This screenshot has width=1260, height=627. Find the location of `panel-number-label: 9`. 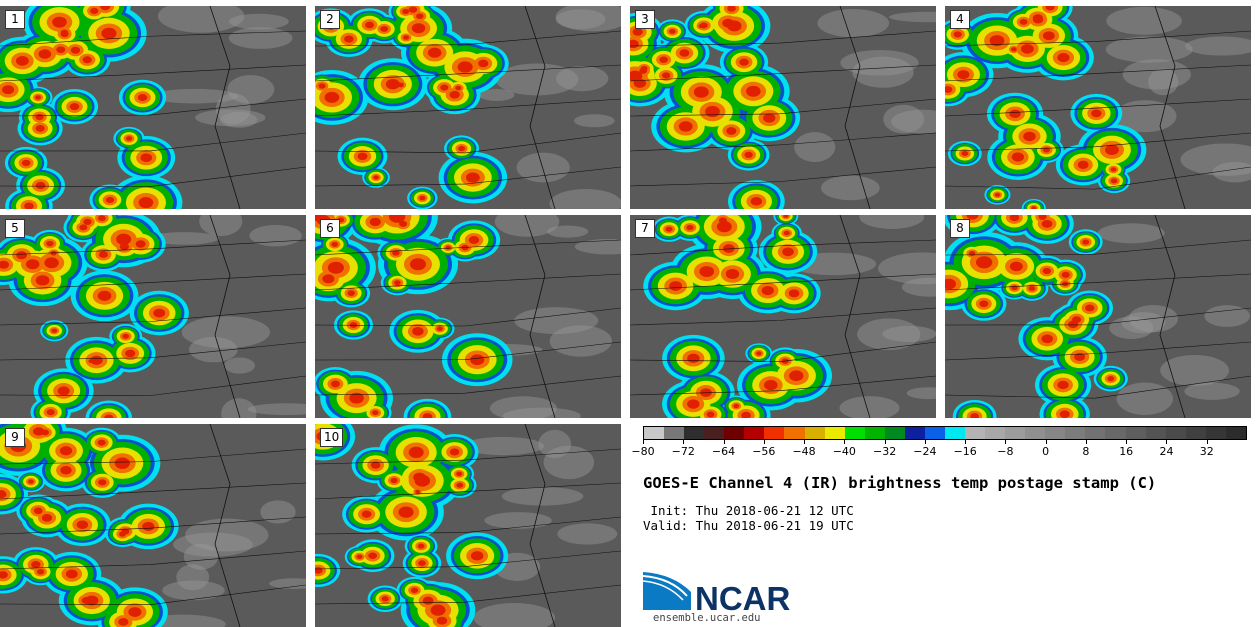

panel-number-label: 9 is located at coordinates (15, 437).